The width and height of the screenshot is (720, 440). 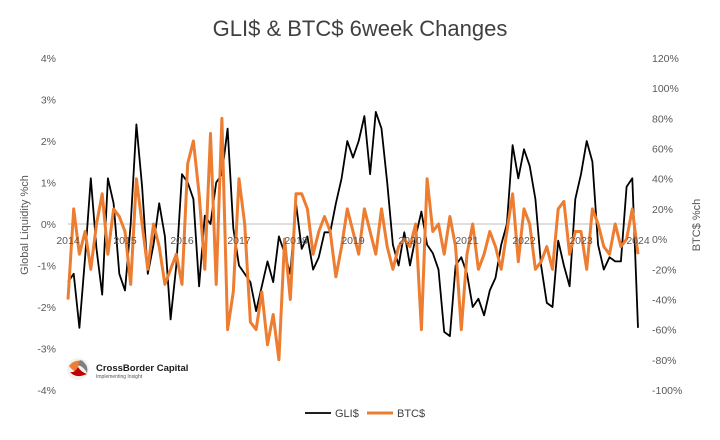 What do you see at coordinates (48, 101) in the screenshot?
I see `left-tick-label: 3%` at bounding box center [48, 101].